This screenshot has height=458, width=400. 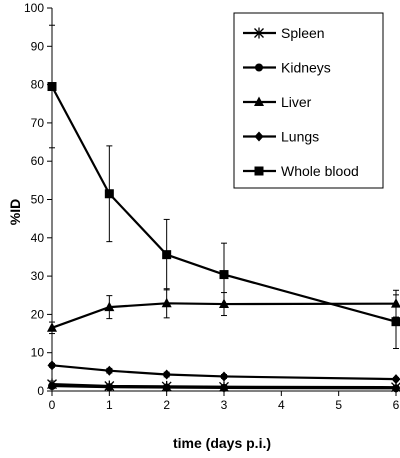 I want to click on legend-item: Lungs, so click(x=281, y=137).